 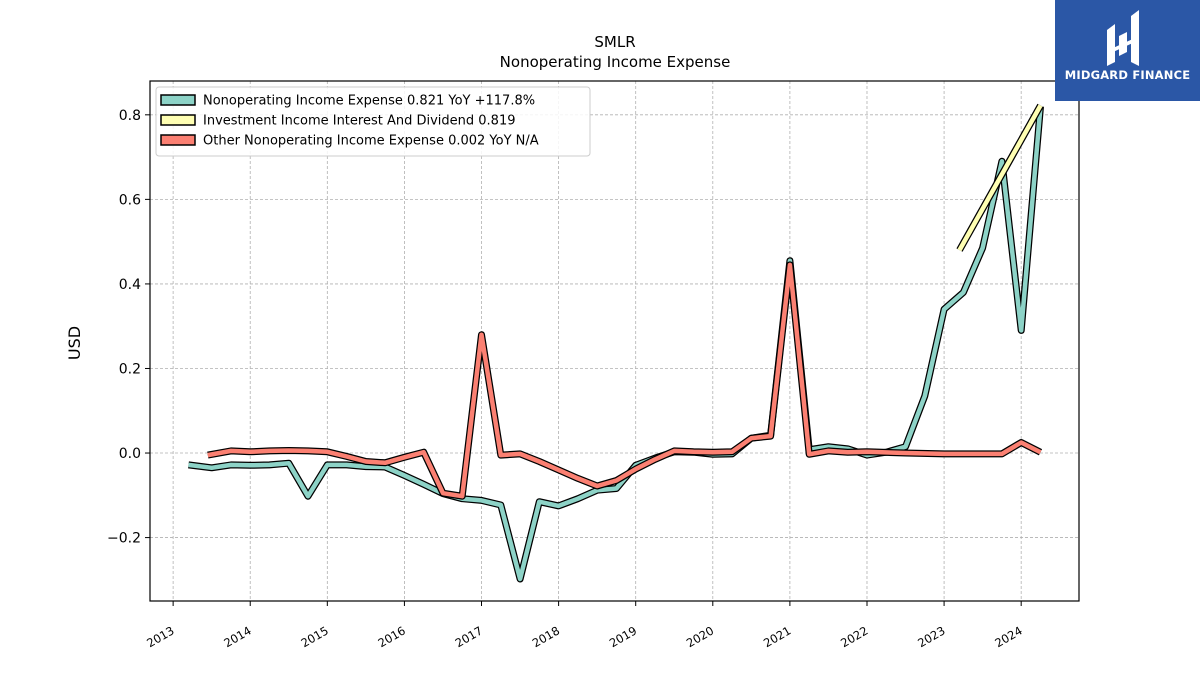 I want to click on x-tick-label: 2022, so click(x=854, y=636).